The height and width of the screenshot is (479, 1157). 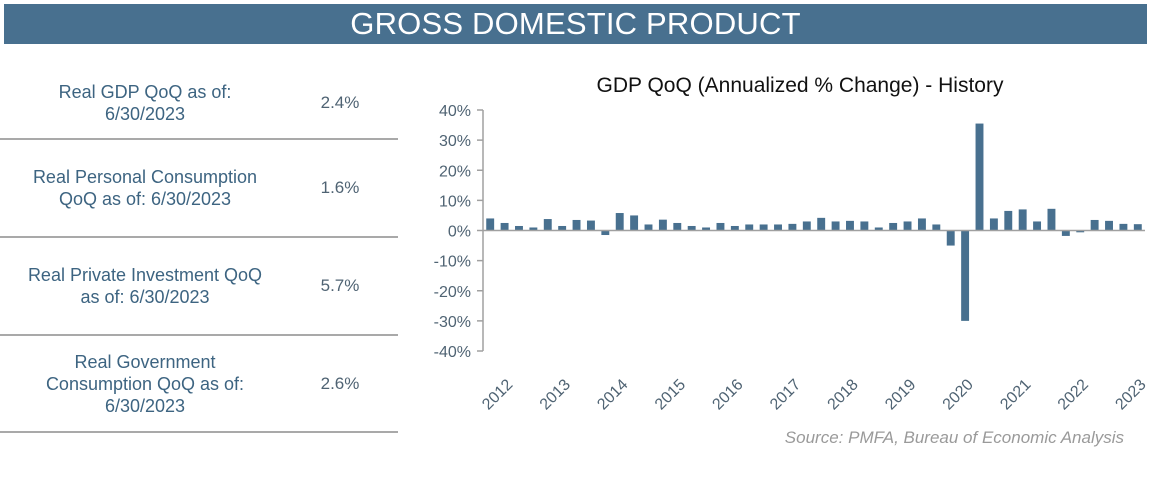 I want to click on bar-2022Q3, so click(x=1094, y=225).